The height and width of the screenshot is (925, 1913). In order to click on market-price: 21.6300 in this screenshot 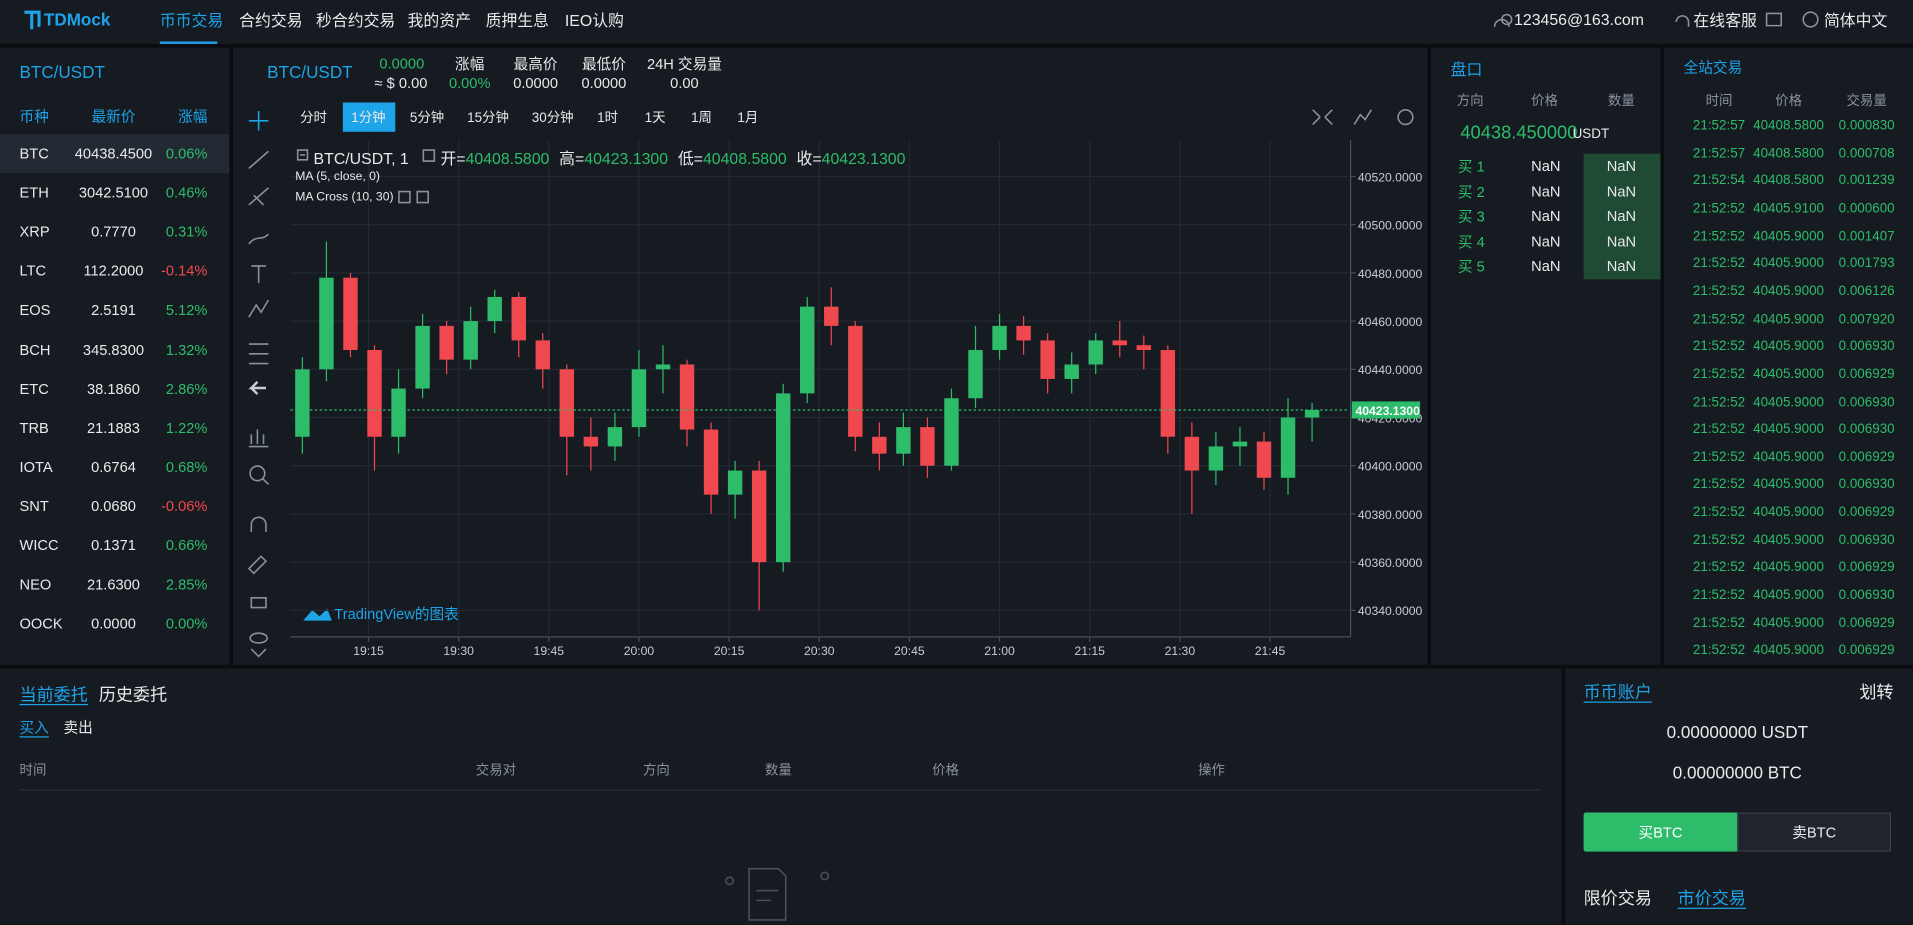, I will do `click(113, 584)`.